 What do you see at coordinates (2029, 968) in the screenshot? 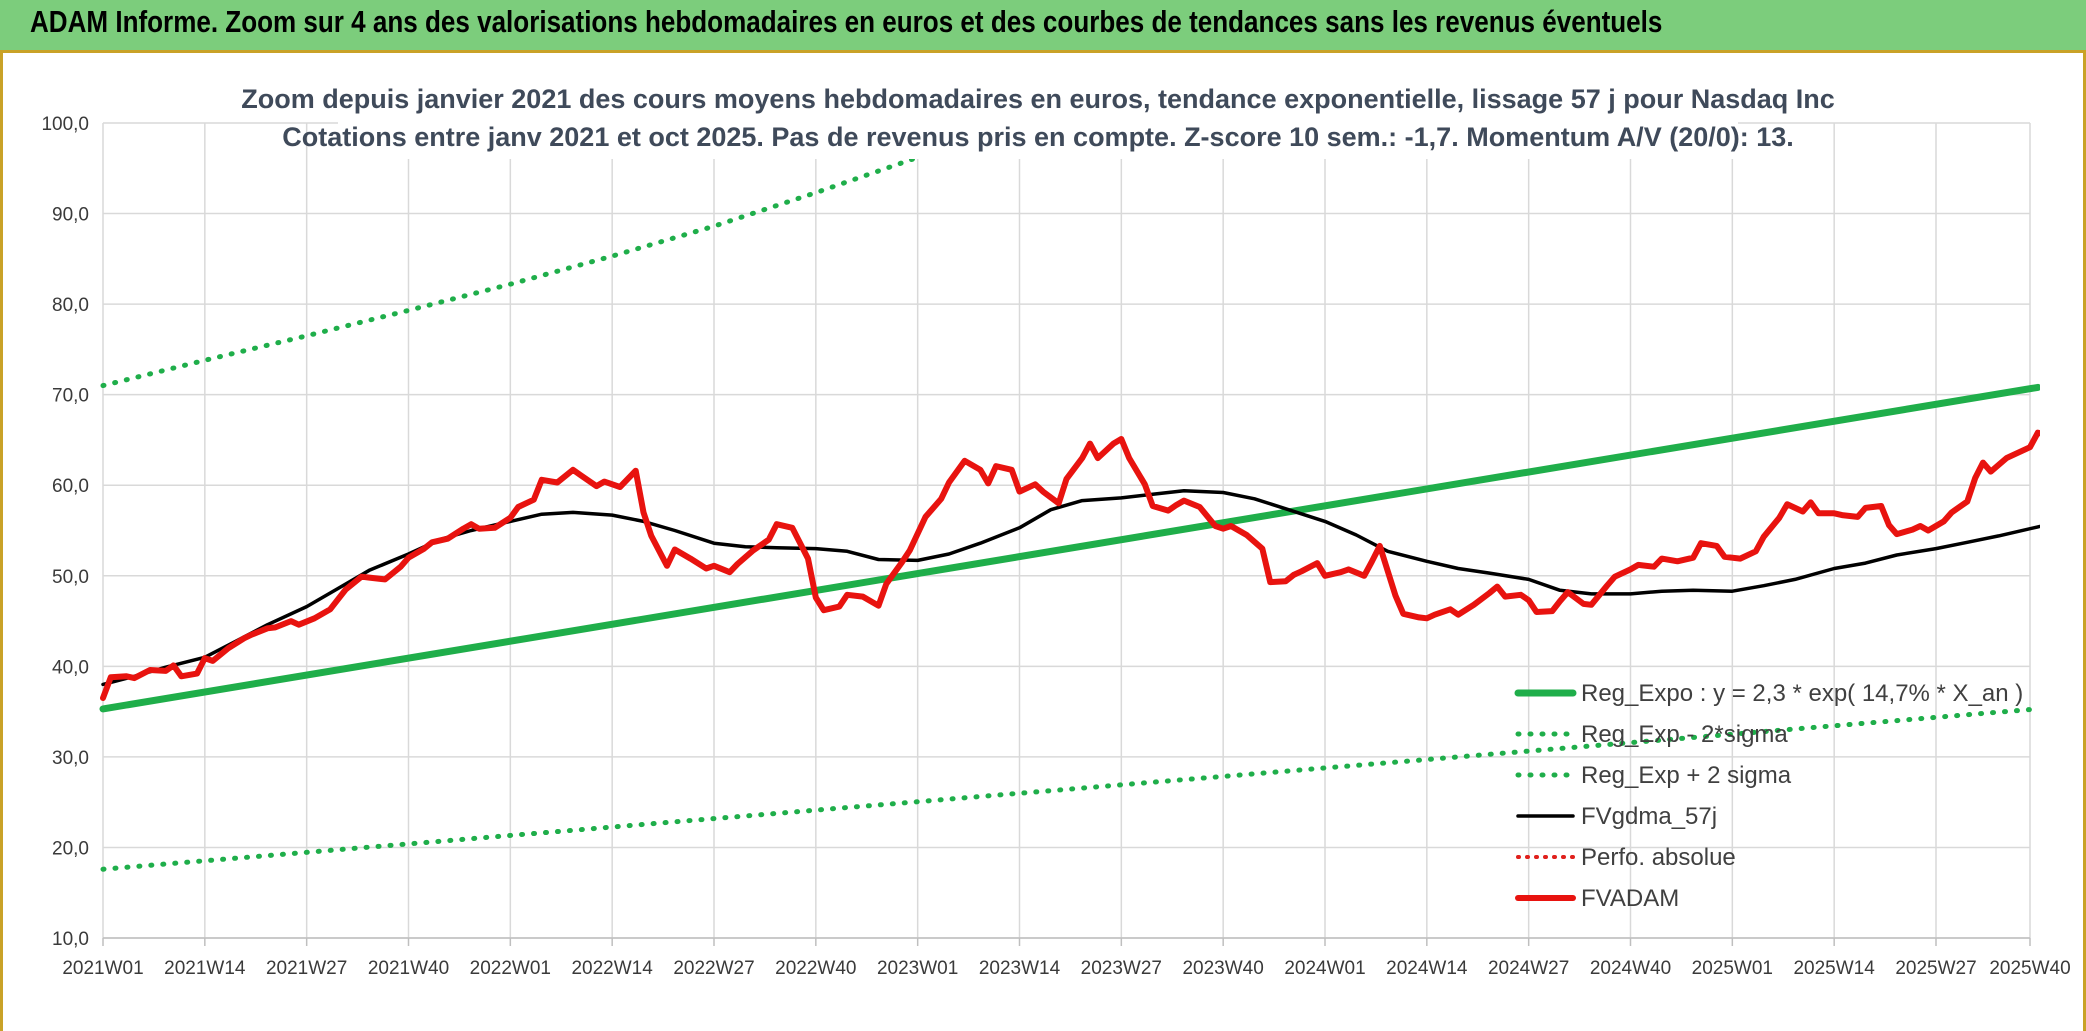
I see `x-tick-label: 2025W40` at bounding box center [2029, 968].